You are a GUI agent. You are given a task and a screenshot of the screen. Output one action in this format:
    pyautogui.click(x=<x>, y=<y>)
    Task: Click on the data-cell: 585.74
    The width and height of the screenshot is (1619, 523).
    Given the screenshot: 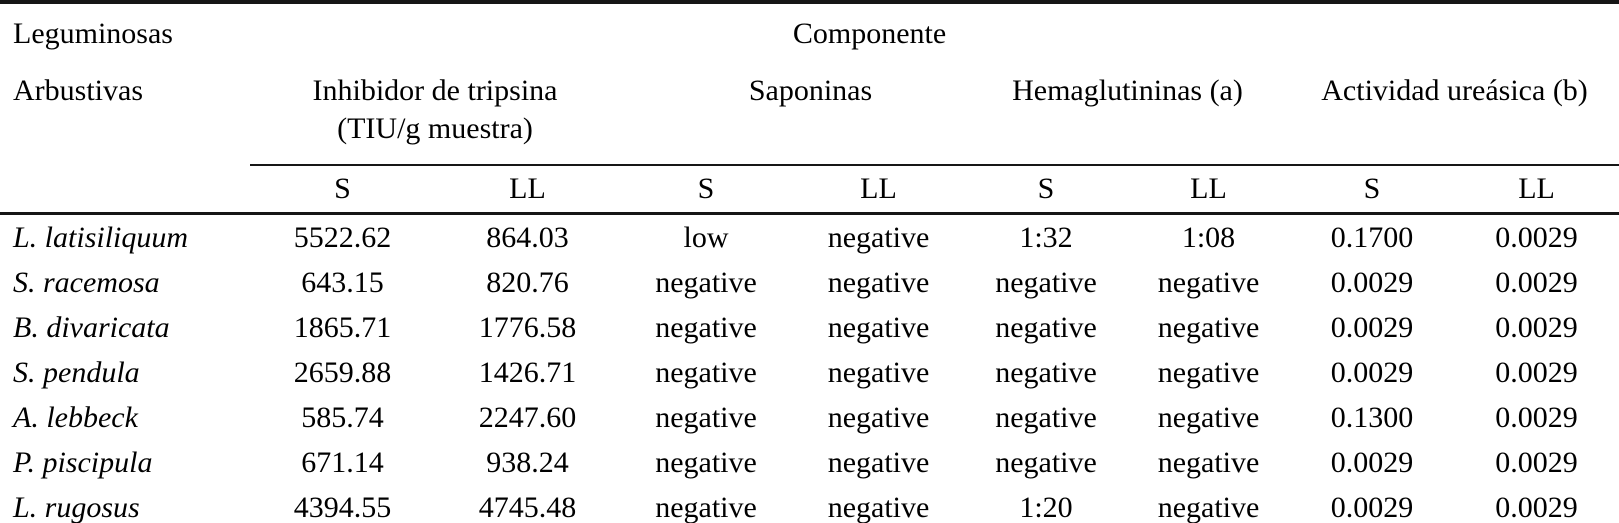 What is the action you would take?
    pyautogui.click(x=342, y=417)
    